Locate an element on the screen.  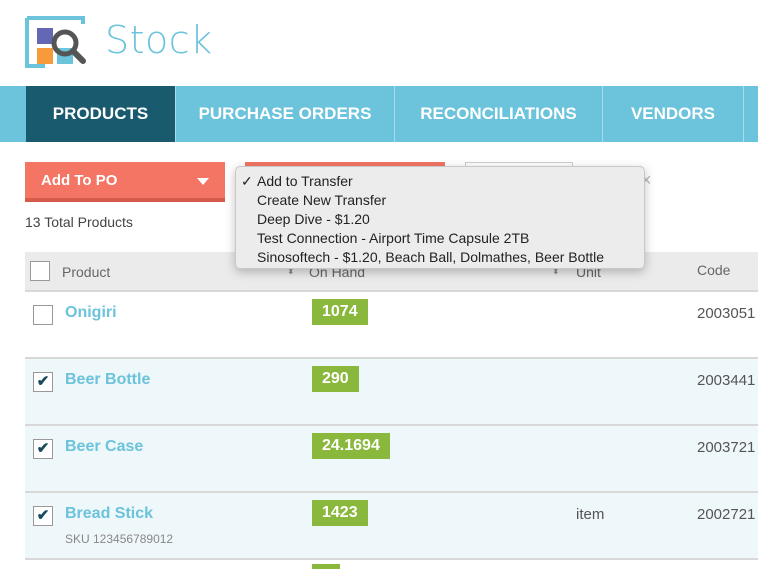
table-row: ✔ Beer Case 24.1694 2003721 is located at coordinates (391, 459).